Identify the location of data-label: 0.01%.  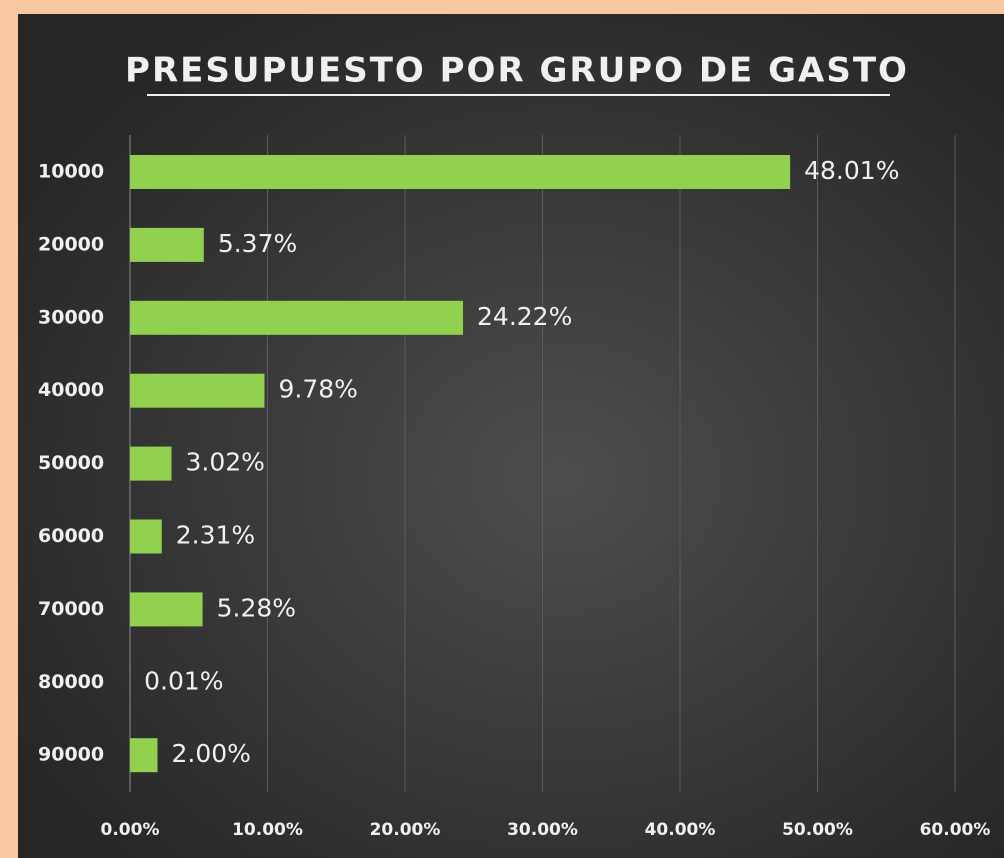
(183, 680).